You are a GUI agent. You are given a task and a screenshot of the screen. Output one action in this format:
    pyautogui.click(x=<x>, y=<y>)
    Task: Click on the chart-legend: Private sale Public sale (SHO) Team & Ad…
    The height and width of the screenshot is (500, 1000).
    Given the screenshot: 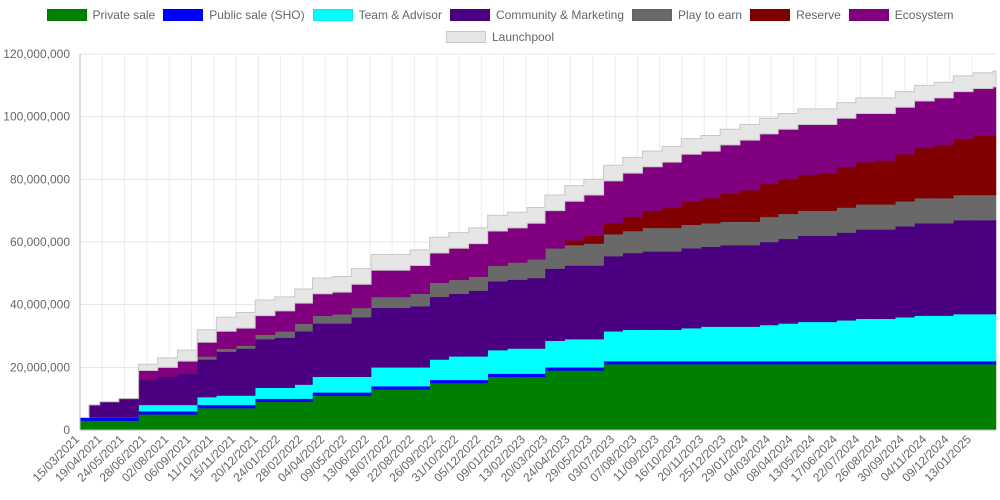 What is the action you would take?
    pyautogui.click(x=500, y=26)
    